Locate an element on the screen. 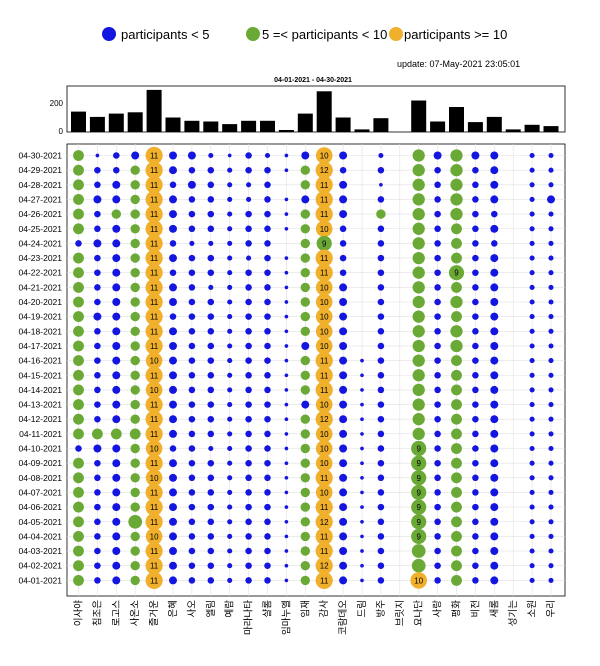 This screenshot has height=666, width=600. group-label: 엘림 is located at coordinates (211, 608).